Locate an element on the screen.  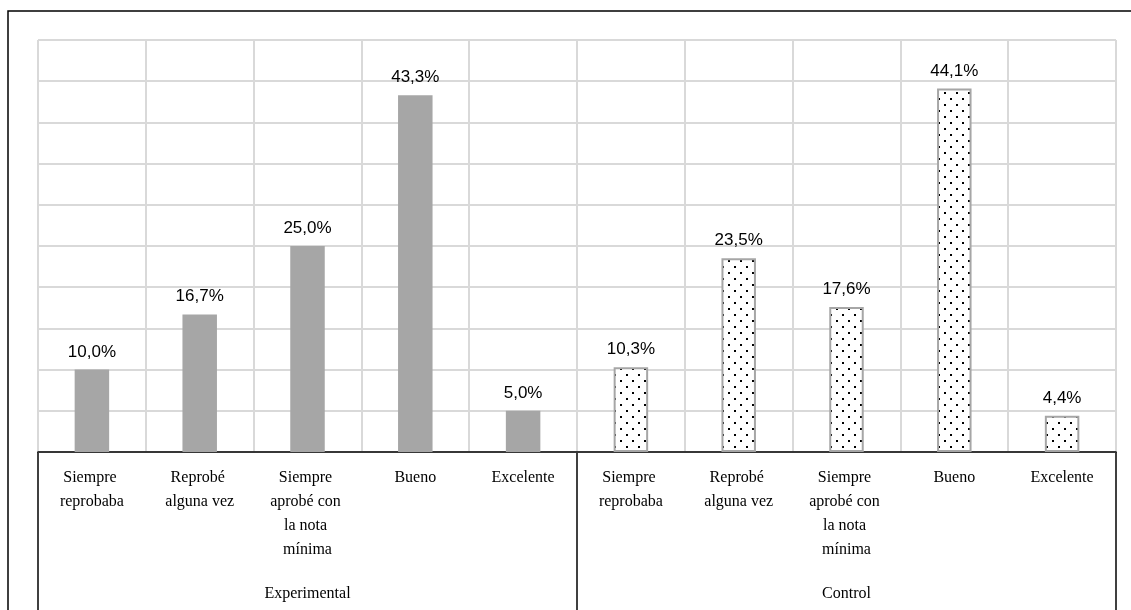
data-label: 16,7% is located at coordinates (199, 296).